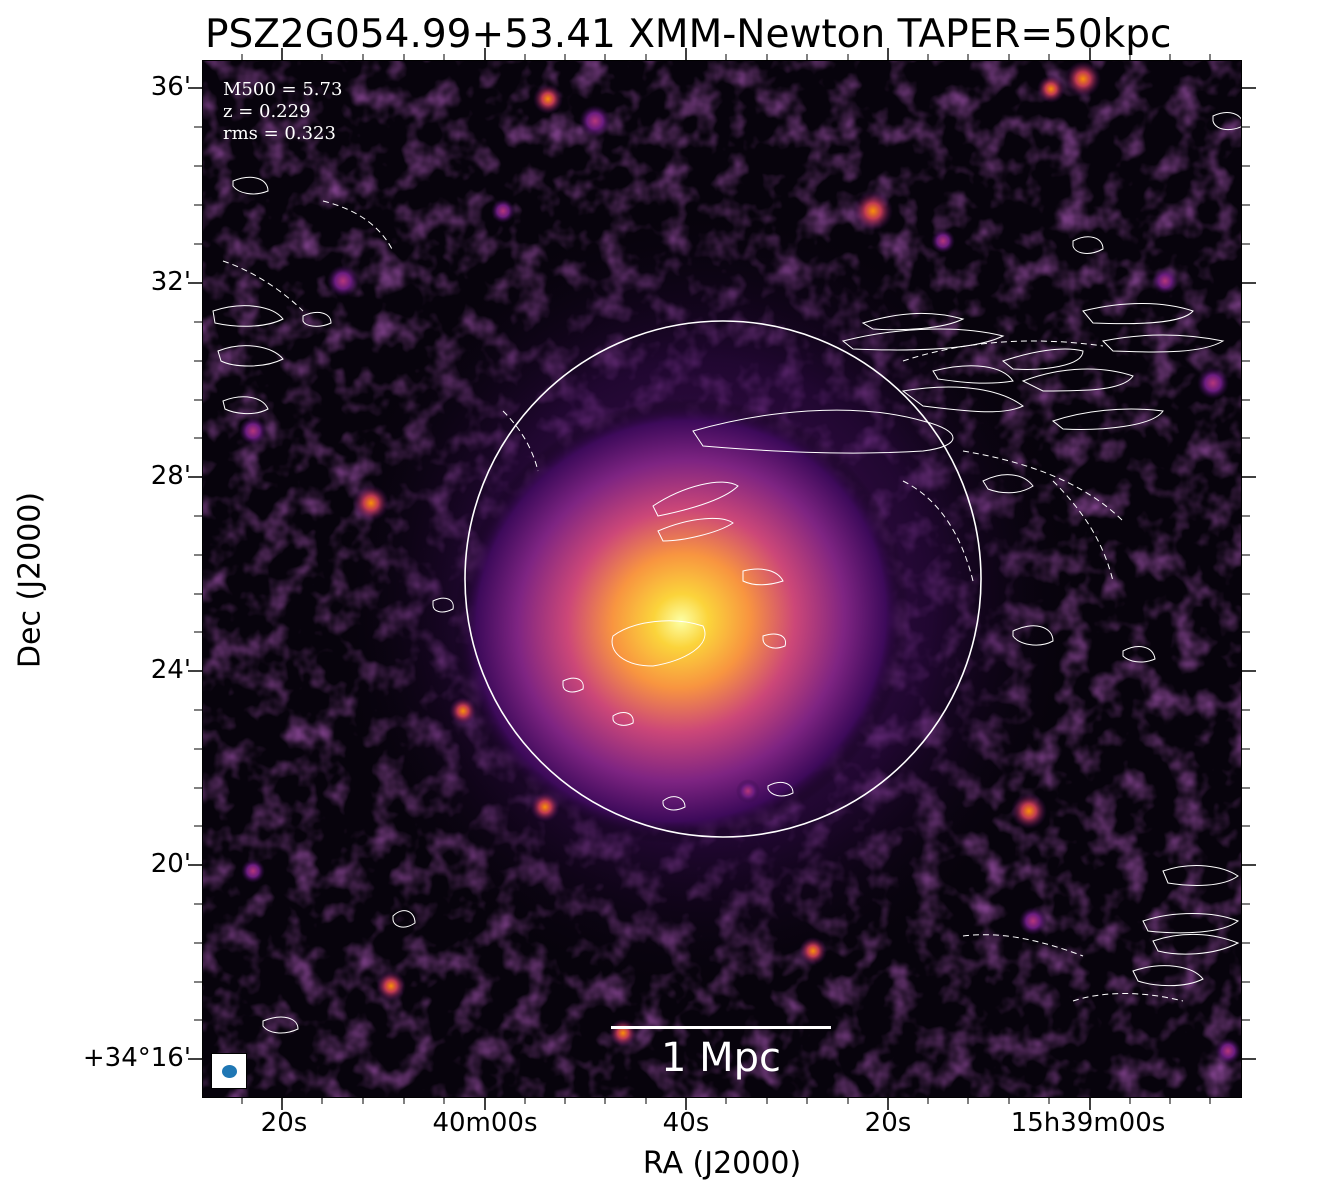  Describe the element at coordinates (136, 1058) in the screenshot. I see `ytick-label: +34°16'` at that location.